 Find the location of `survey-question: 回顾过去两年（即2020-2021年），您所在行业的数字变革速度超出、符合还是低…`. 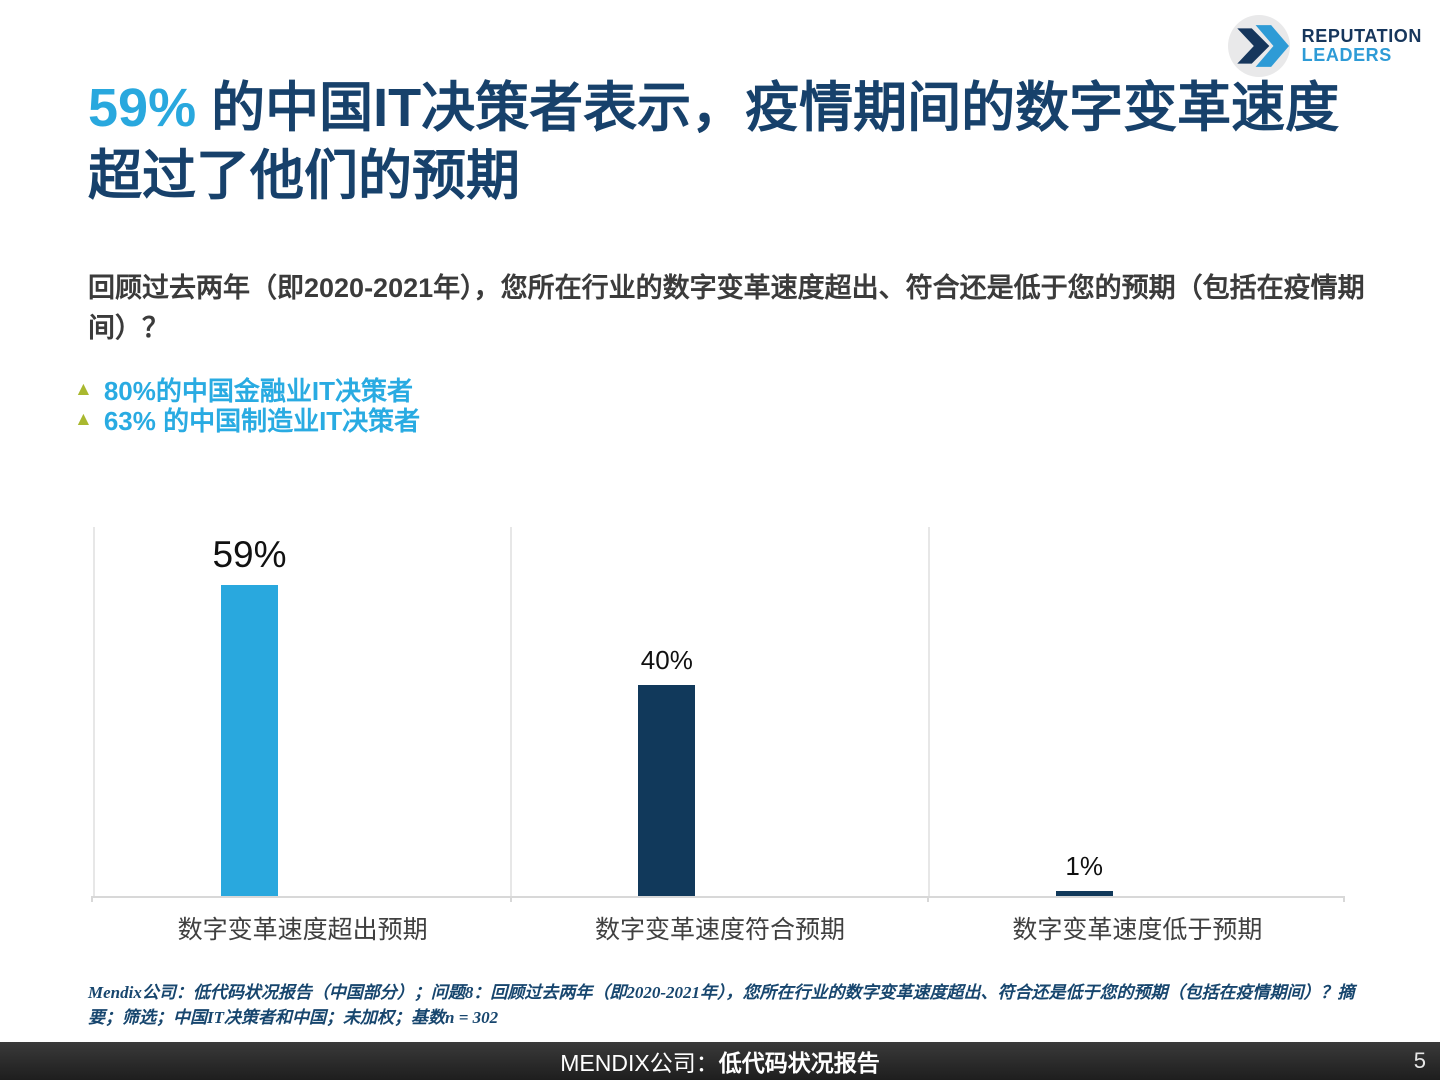

survey-question: 回顾过去两年（即2020-2021年），您所在行业的数字变革速度超出、符合还是低… is located at coordinates (726, 308).